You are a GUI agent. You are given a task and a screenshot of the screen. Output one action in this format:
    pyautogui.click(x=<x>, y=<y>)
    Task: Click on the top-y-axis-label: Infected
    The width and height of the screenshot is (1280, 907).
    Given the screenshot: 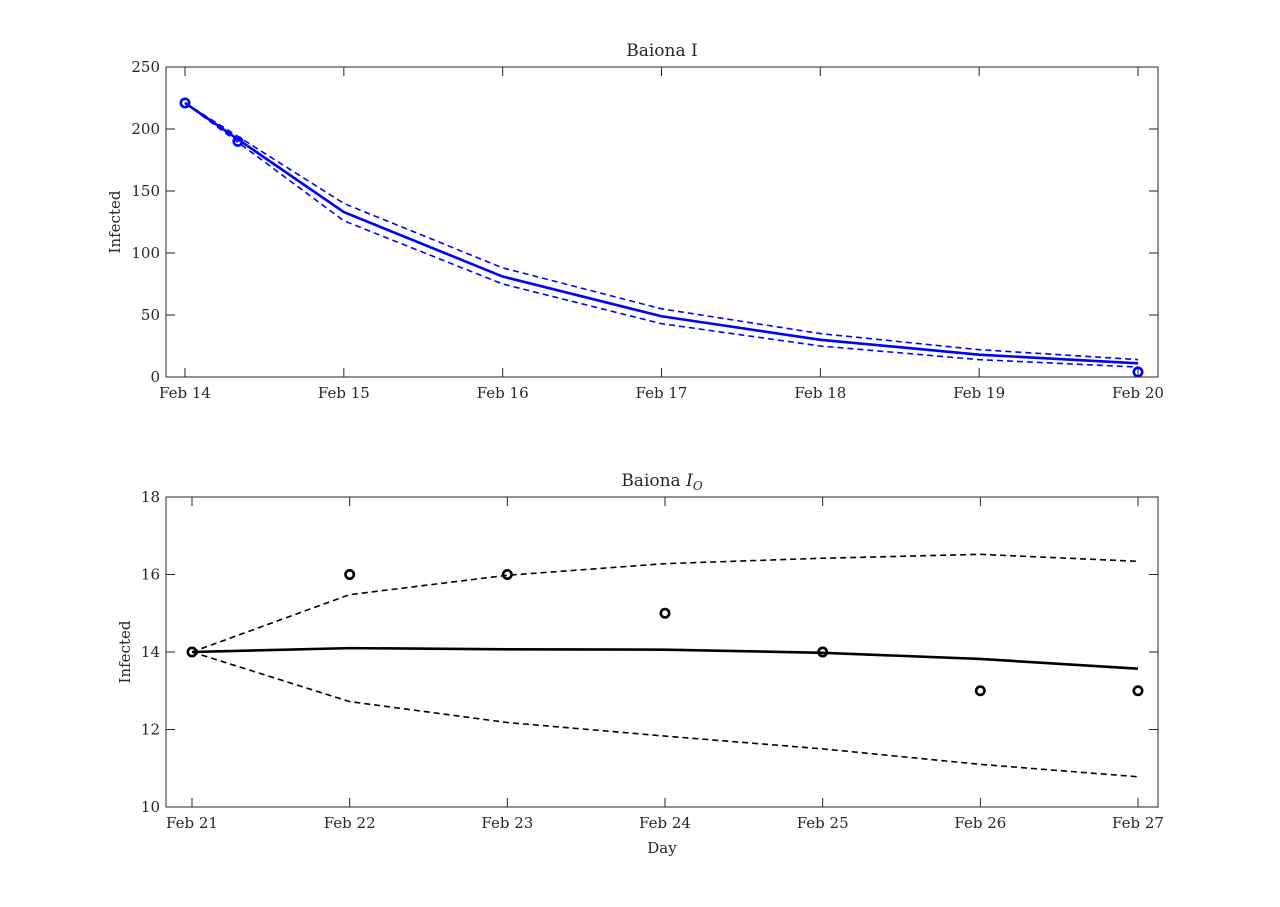 What is the action you would take?
    pyautogui.click(x=115, y=221)
    